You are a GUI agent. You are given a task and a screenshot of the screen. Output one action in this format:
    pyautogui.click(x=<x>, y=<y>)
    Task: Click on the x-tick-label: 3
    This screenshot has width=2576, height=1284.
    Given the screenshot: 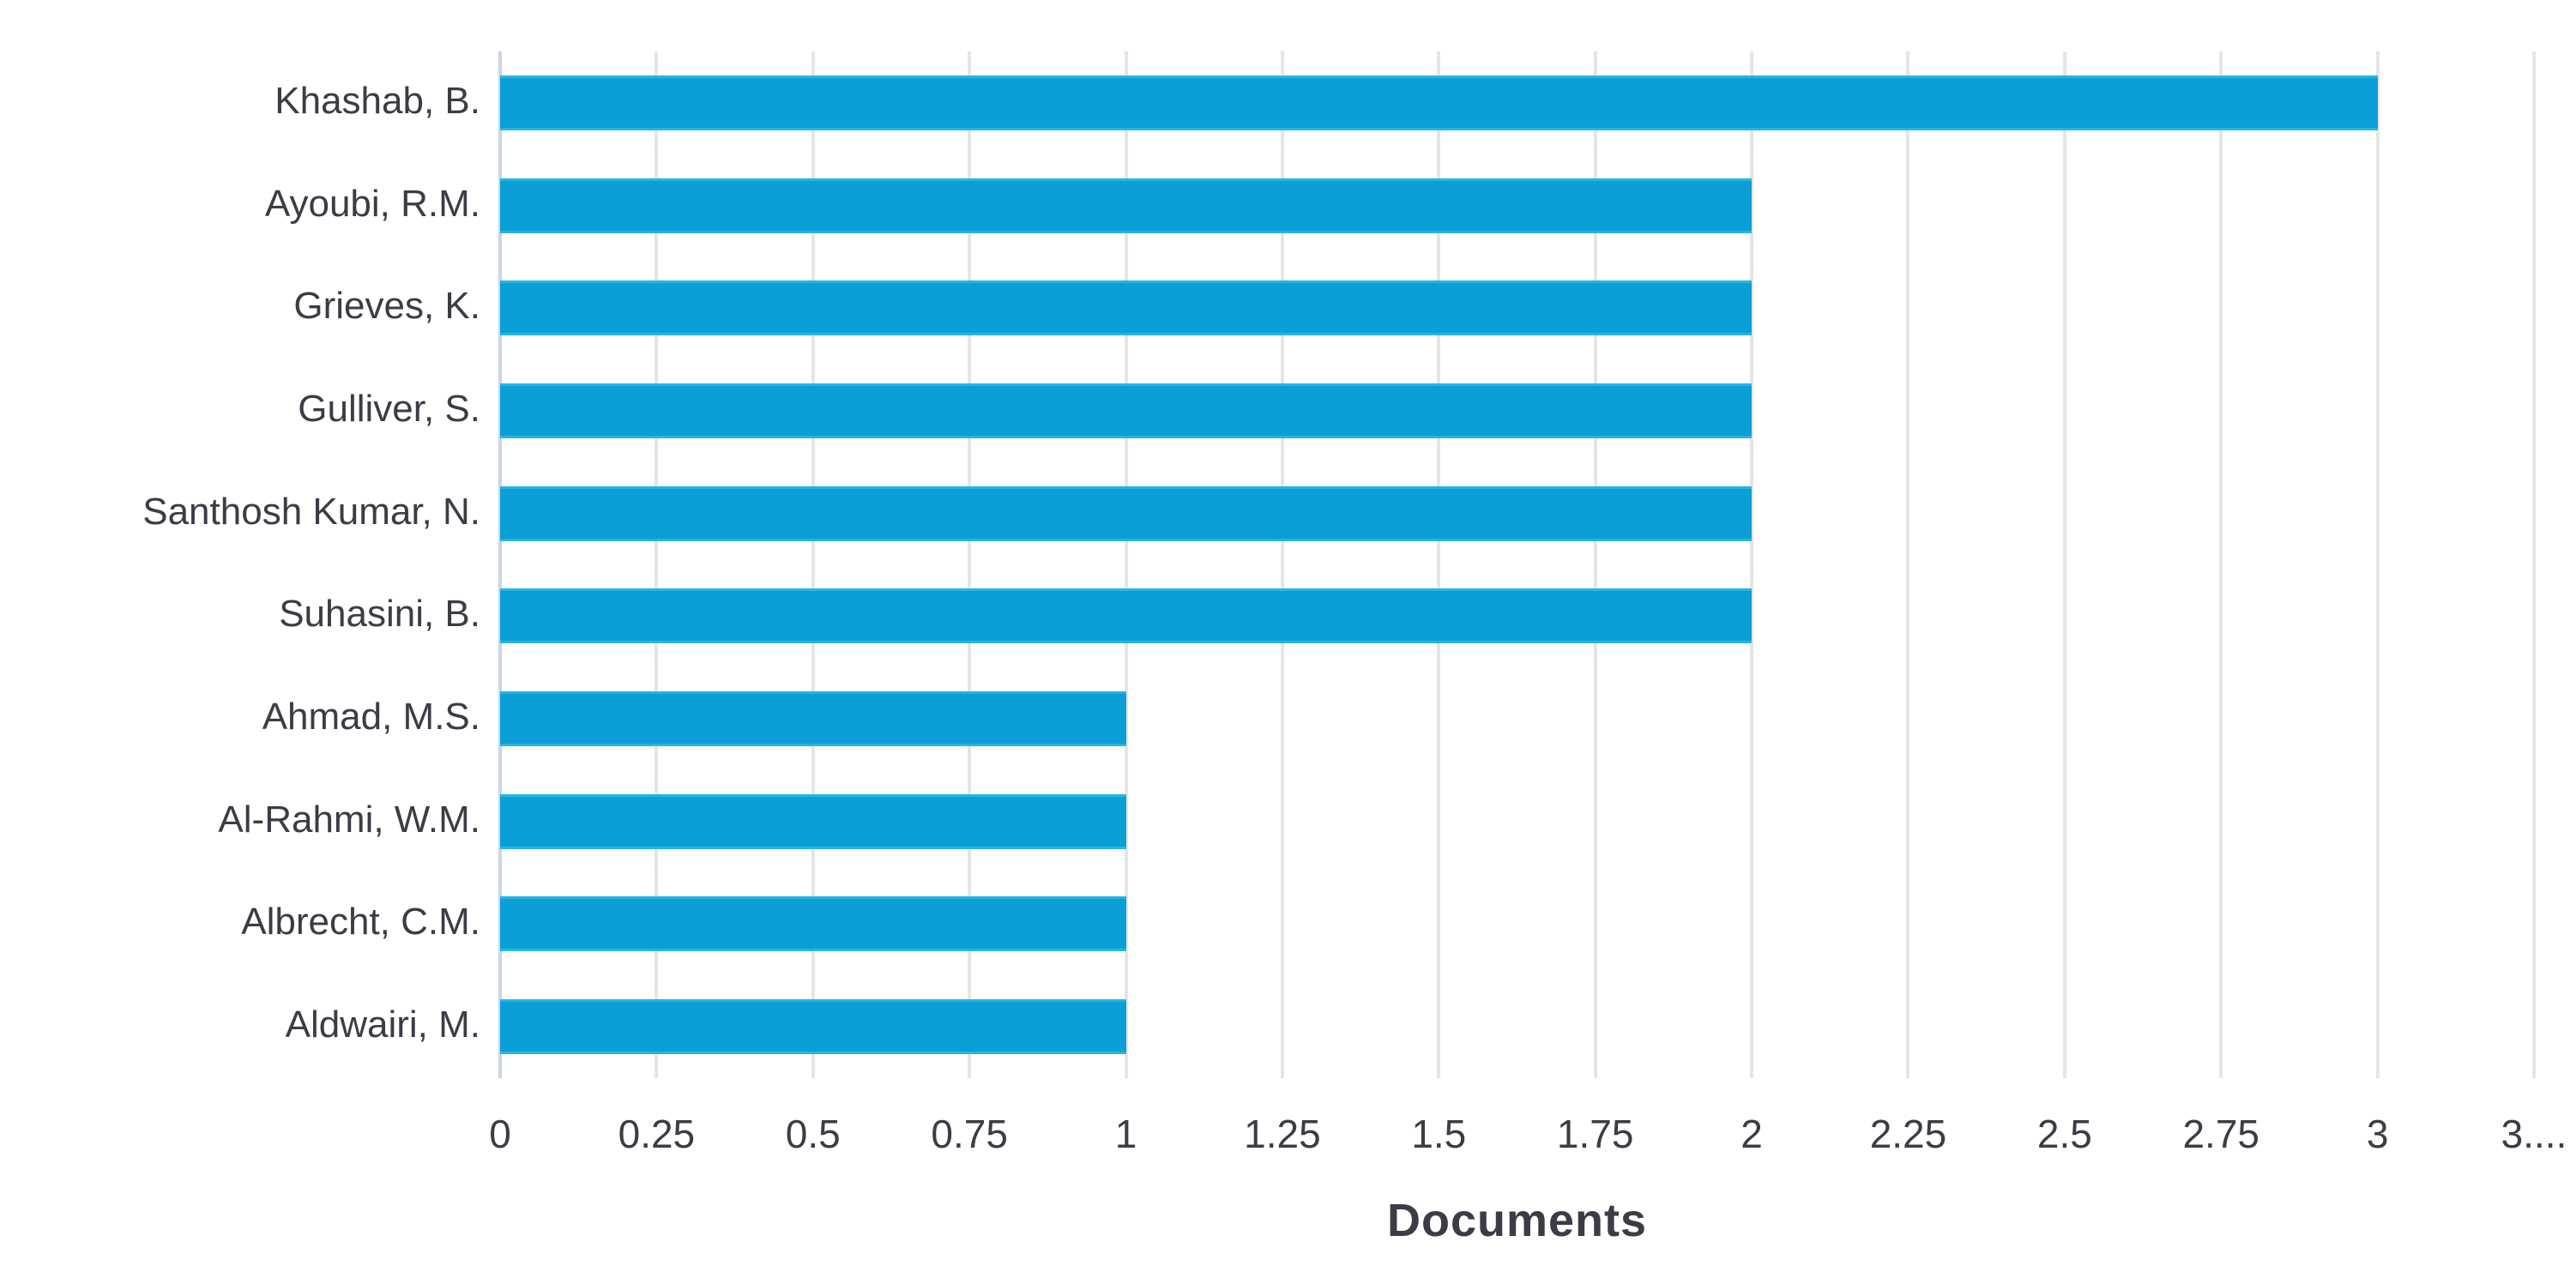 What is the action you would take?
    pyautogui.click(x=2377, y=1134)
    